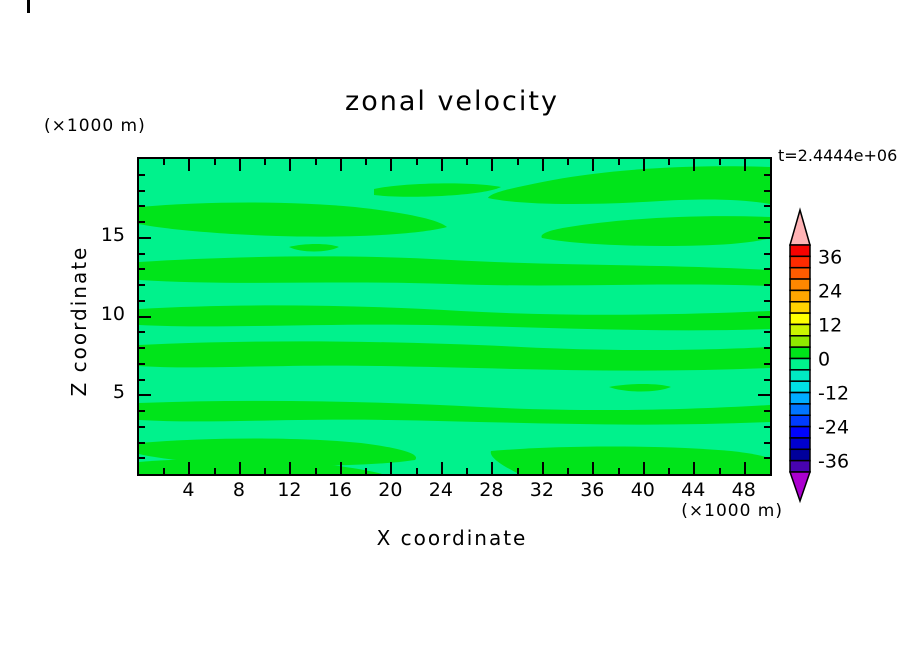 The height and width of the screenshot is (654, 904). What do you see at coordinates (95, 126) in the screenshot?
I see `y-axis-unit-label: (×1000 m)` at bounding box center [95, 126].